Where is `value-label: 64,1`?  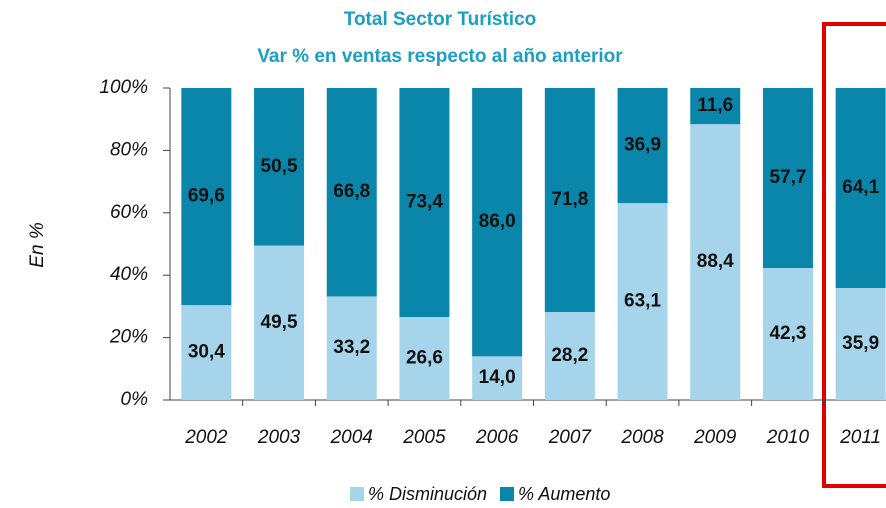 value-label: 64,1 is located at coordinates (860, 187).